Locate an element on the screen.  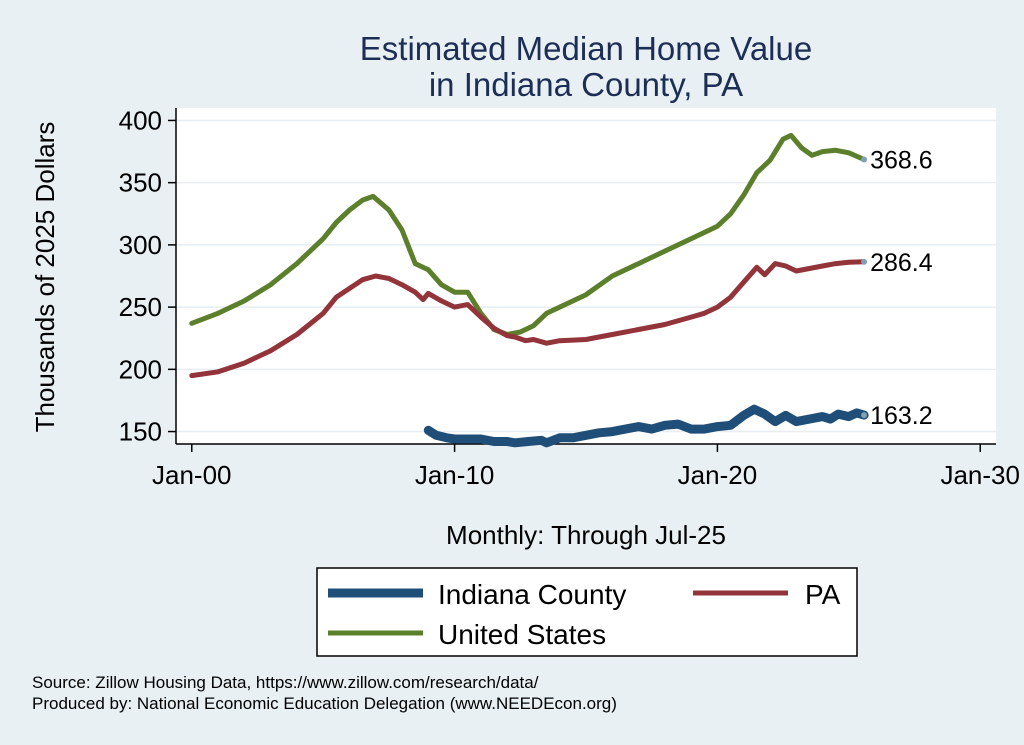
x-tick-label: Jan-10 is located at coordinates (455, 475).